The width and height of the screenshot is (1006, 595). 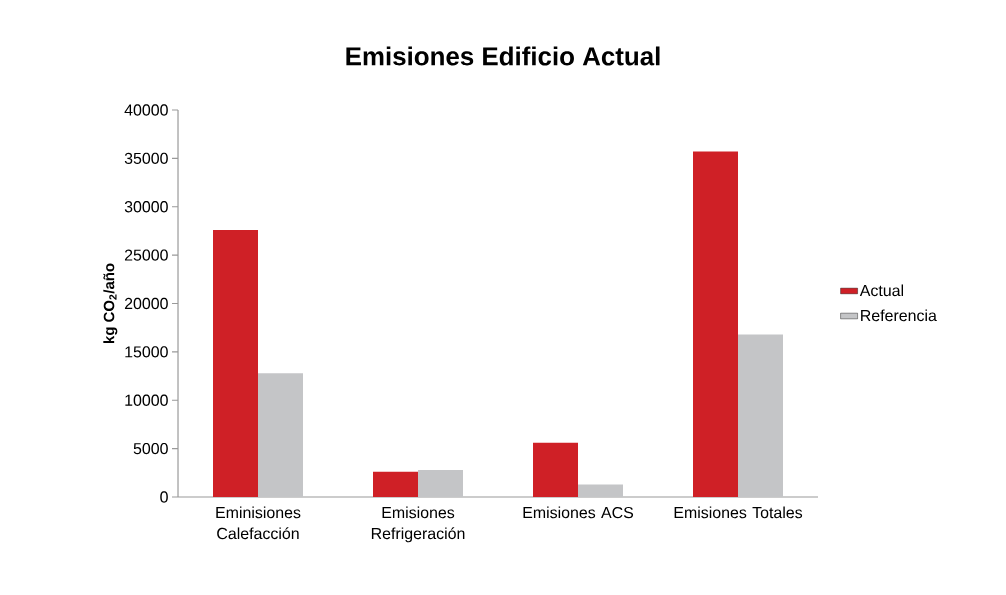 I want to click on chart-title: Emisiones Edificio Actual, so click(x=503, y=56).